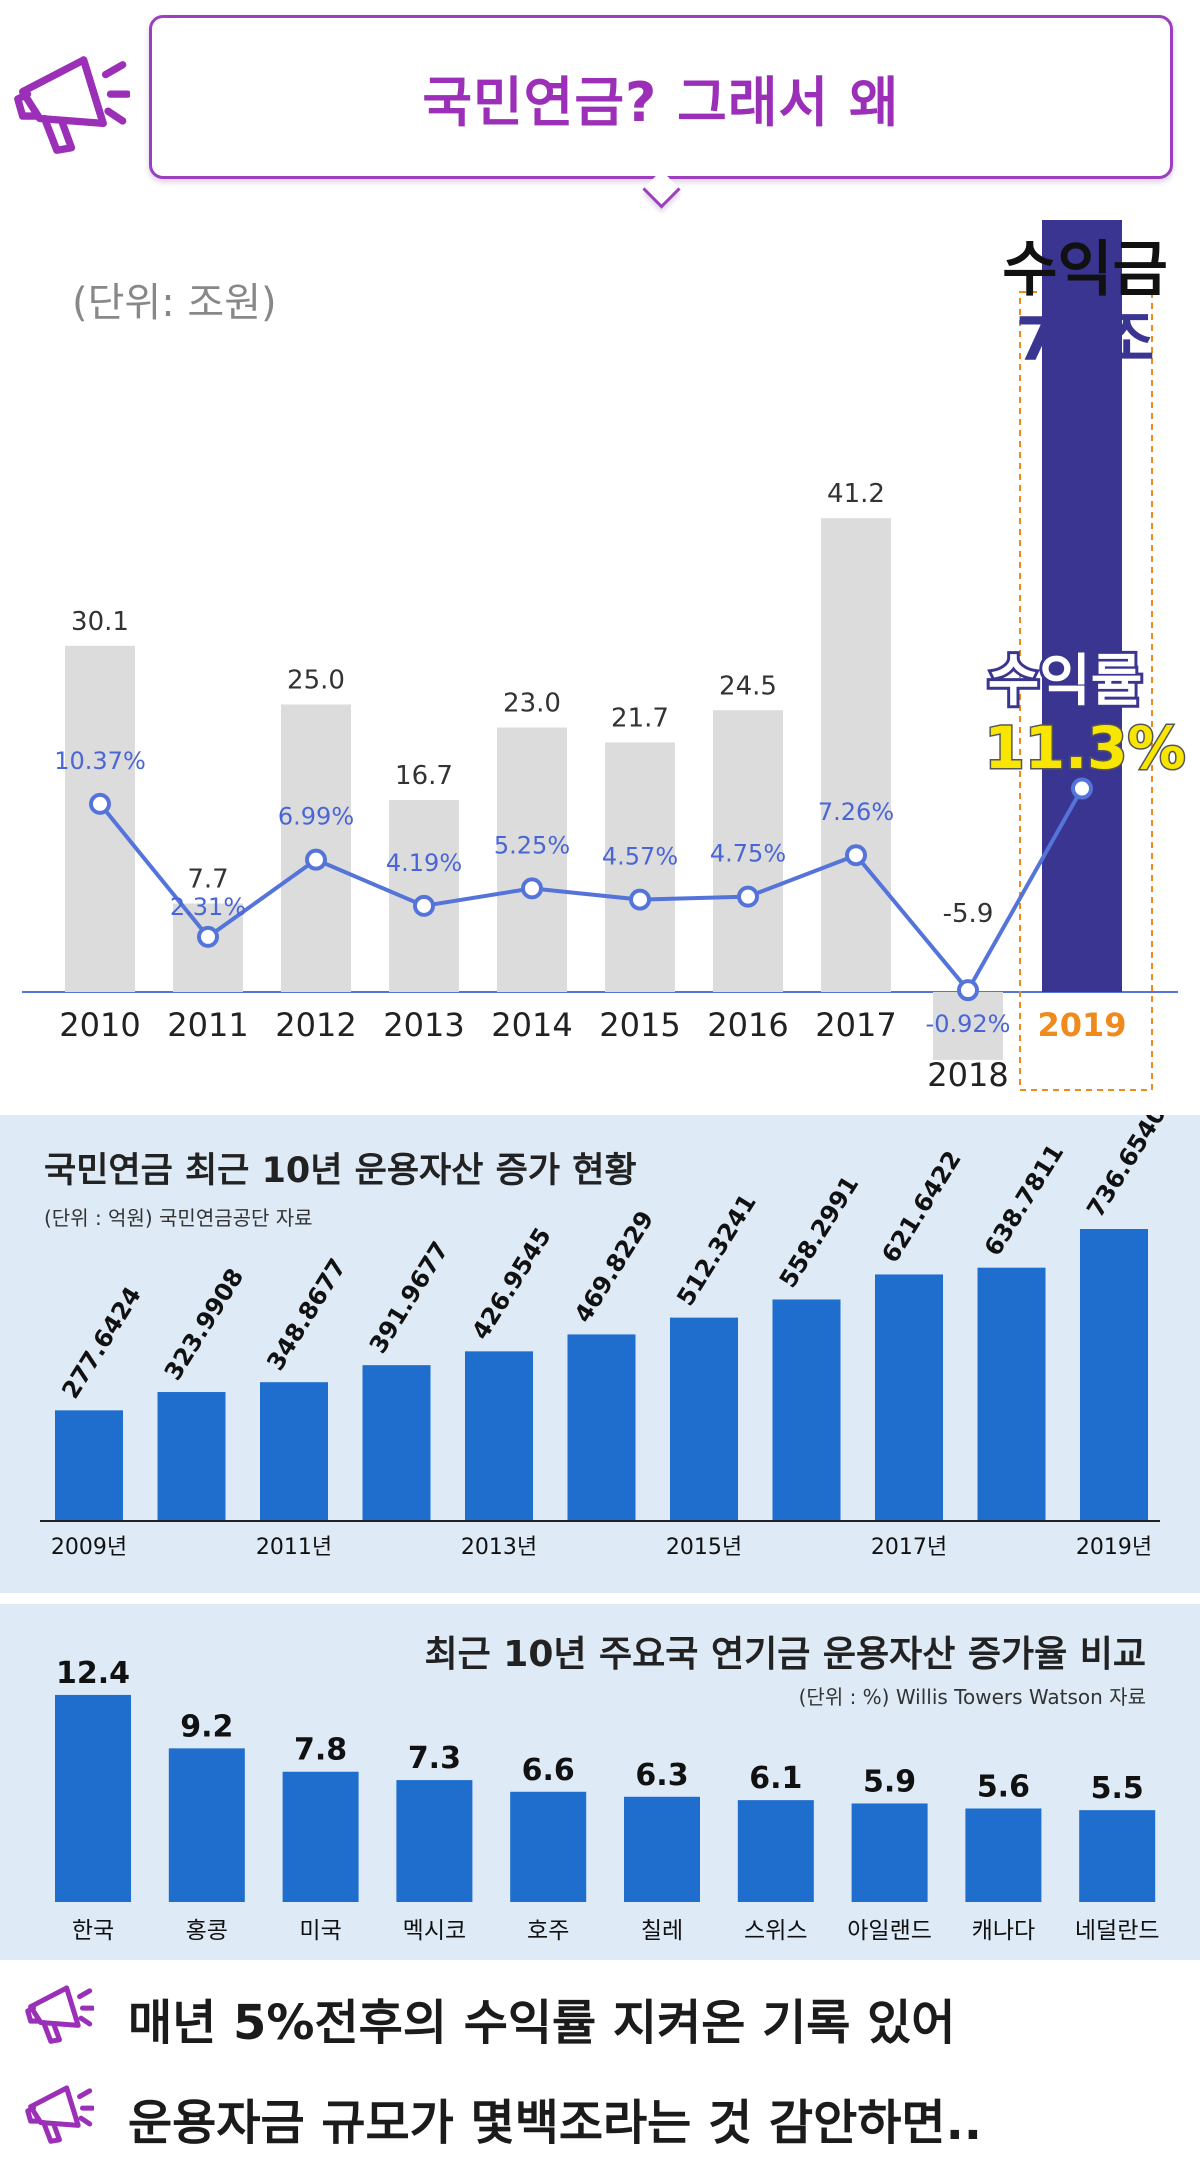 The image size is (1200, 2175). Describe the element at coordinates (204, 1324) in the screenshot. I see `asset-label-1: 323.9908` at that location.